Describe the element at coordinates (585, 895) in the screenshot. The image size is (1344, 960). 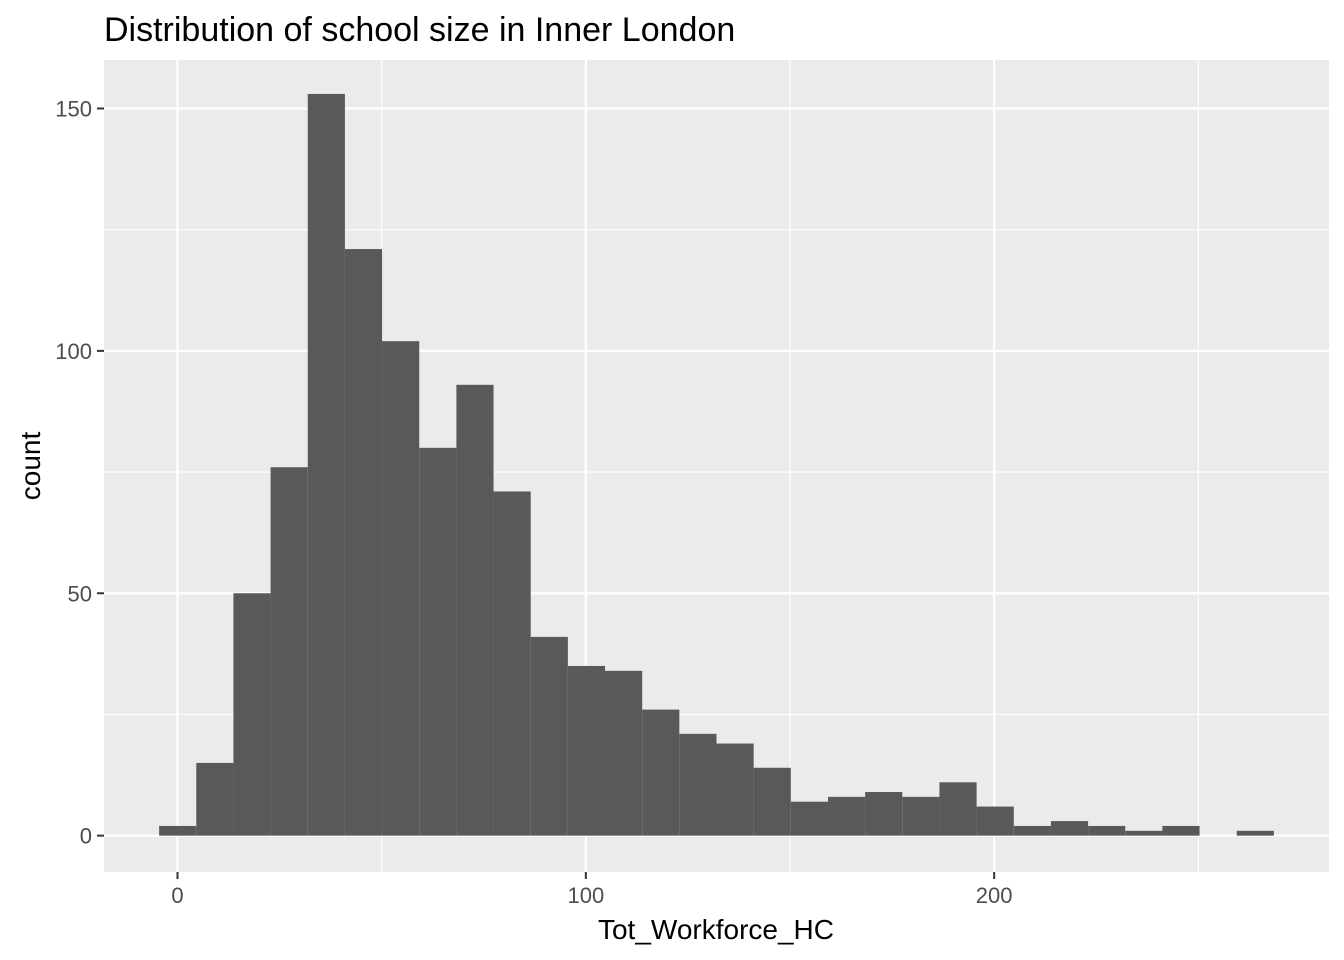
I see `x-tick-label: 100` at that location.